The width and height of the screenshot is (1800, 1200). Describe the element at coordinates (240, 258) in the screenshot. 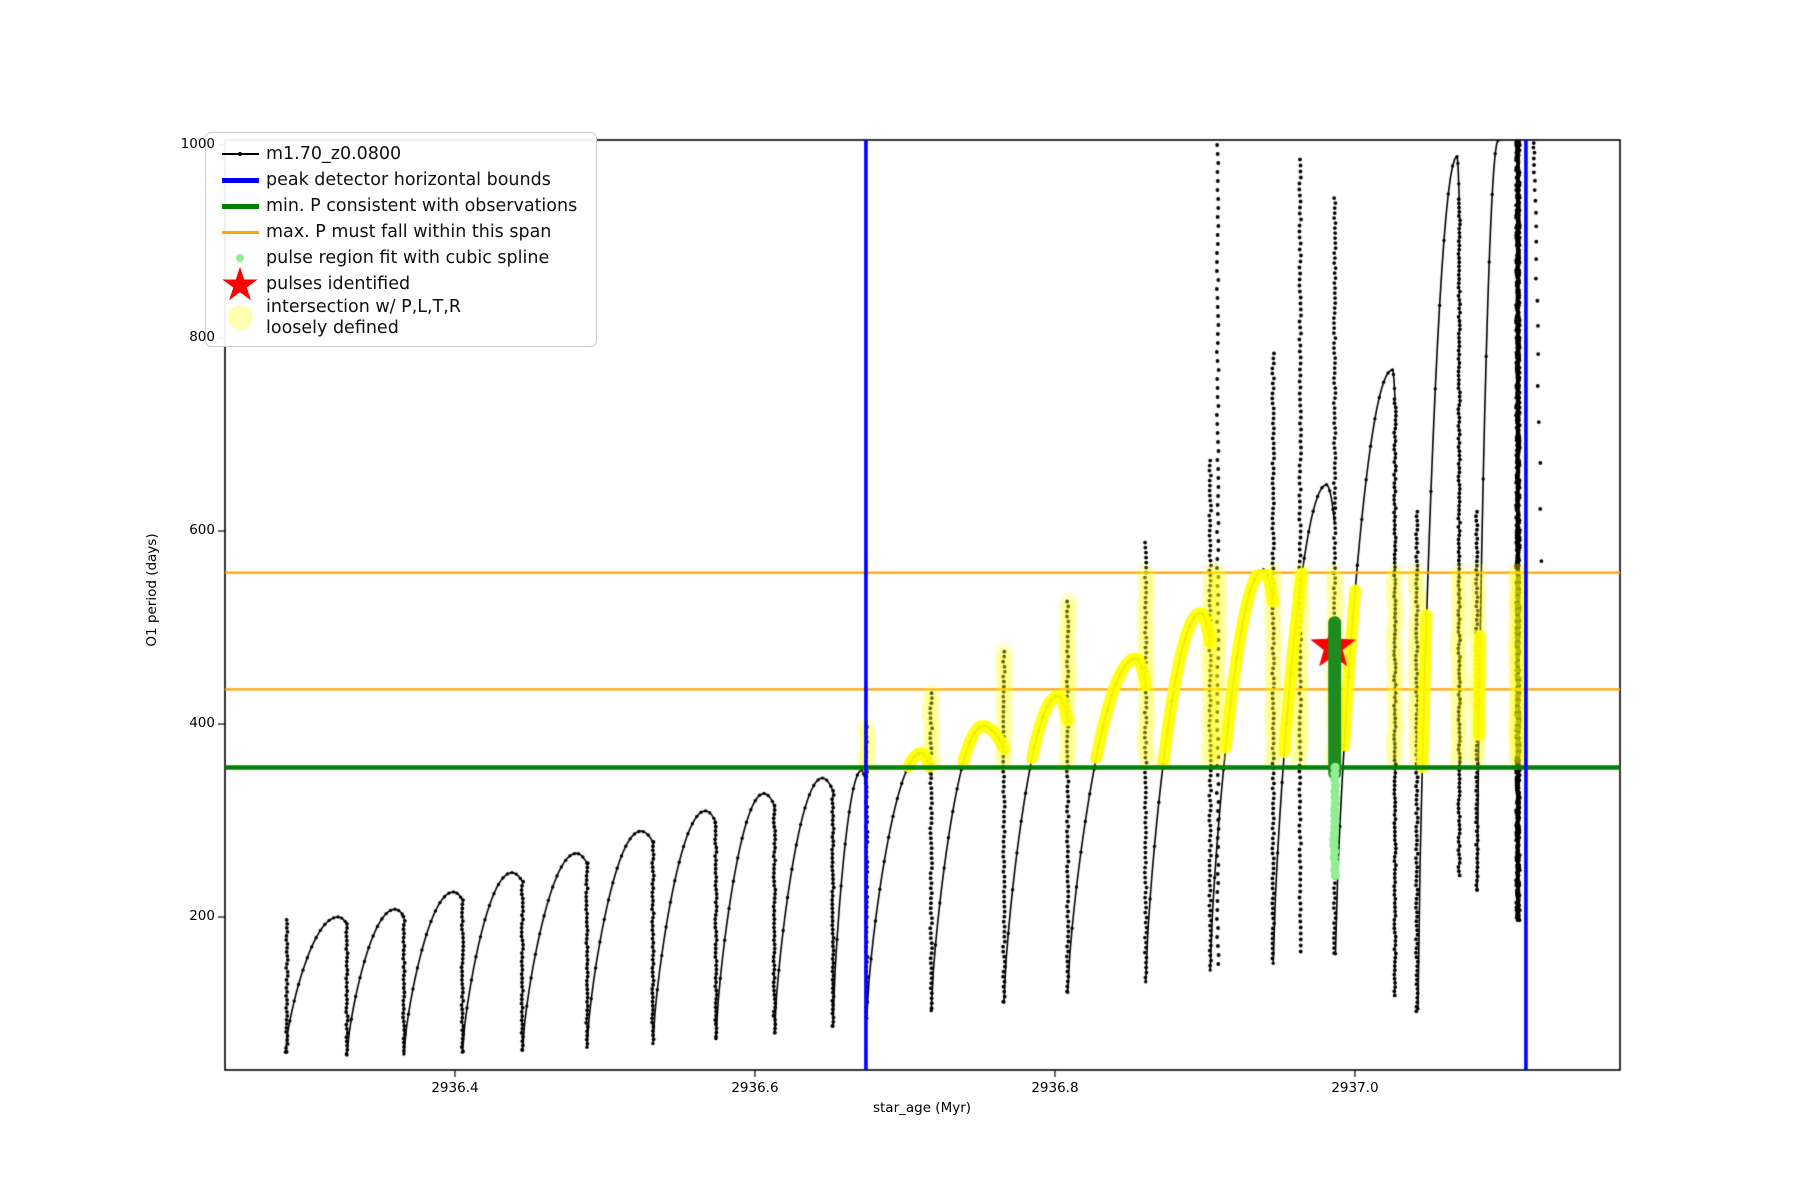

I see `pulse-region-dot-icon` at that location.